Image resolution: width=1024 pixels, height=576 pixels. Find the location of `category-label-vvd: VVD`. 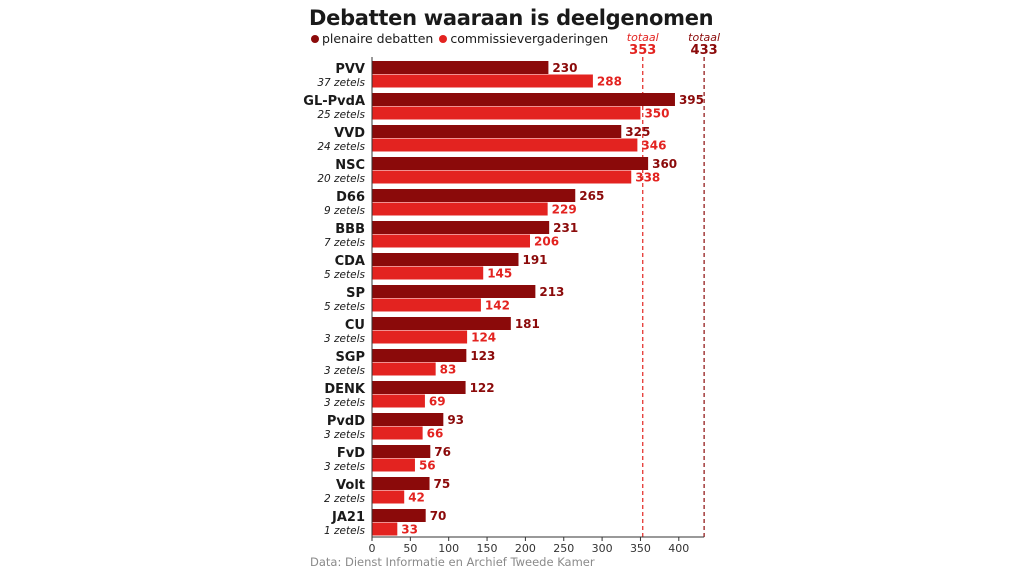

category-label-vvd: VVD is located at coordinates (349, 133).